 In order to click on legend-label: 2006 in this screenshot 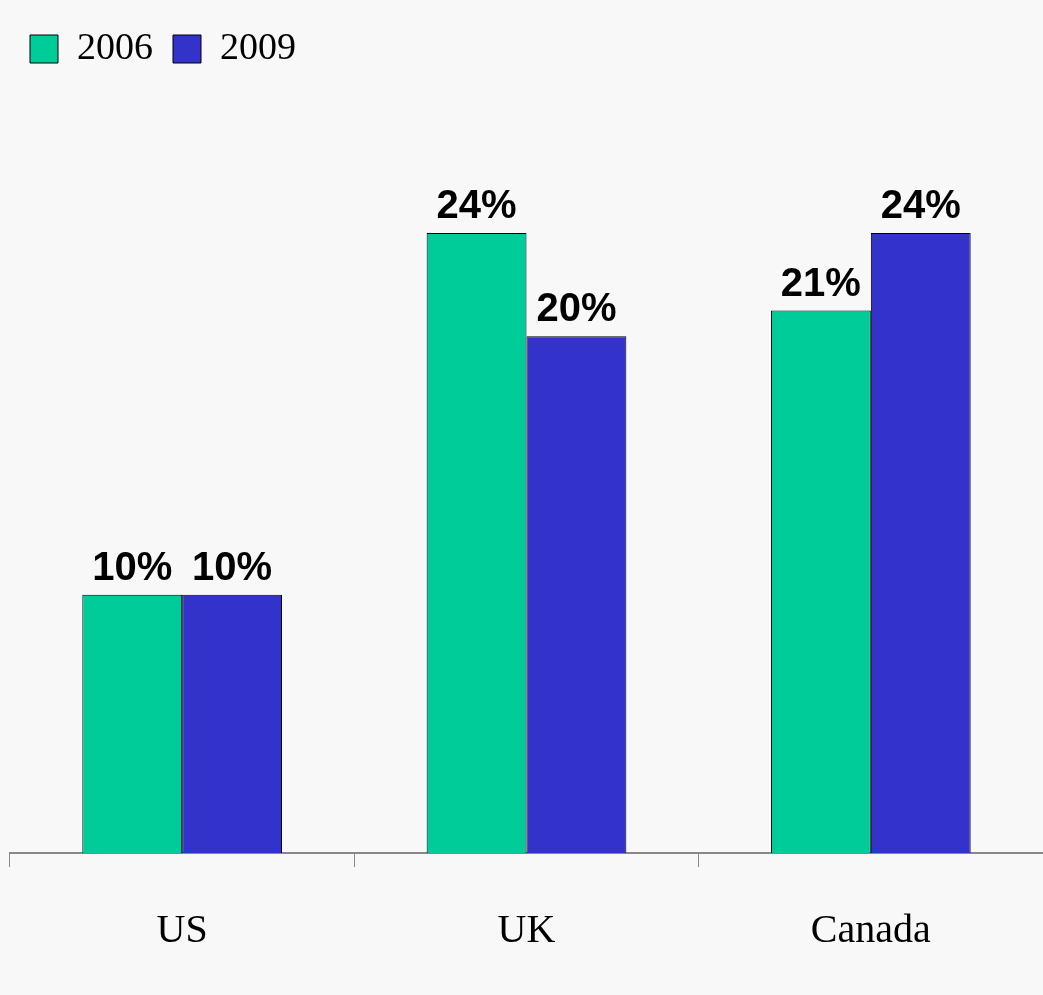, I will do `click(115, 45)`.